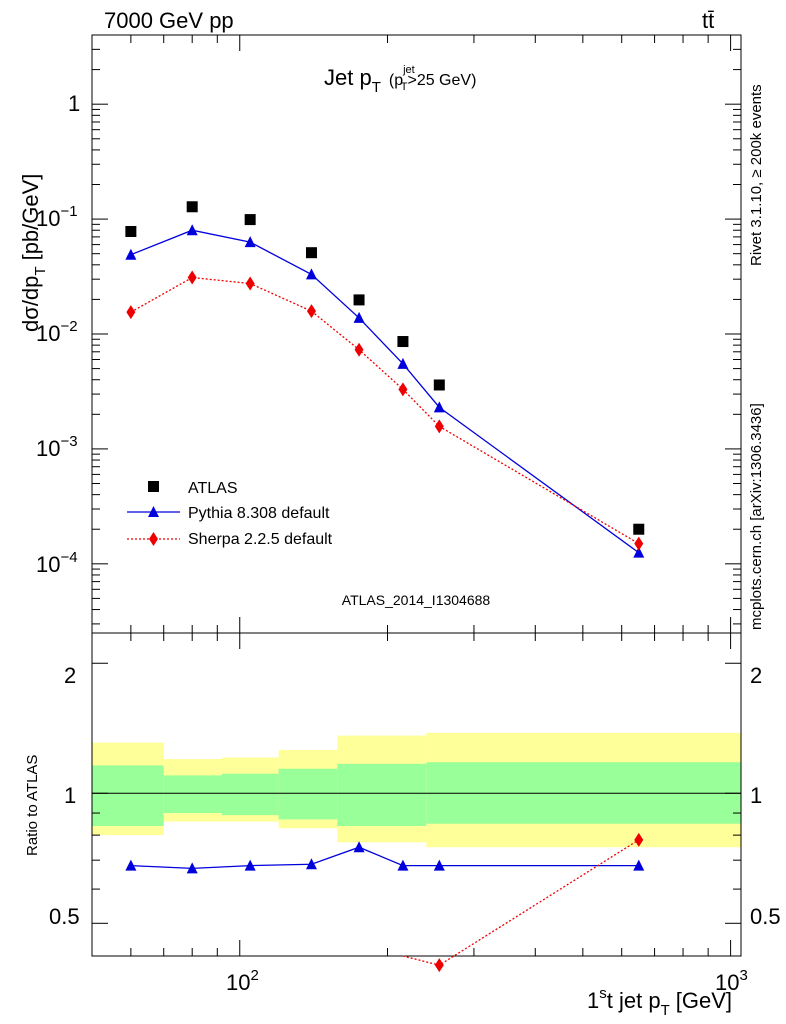 The height and width of the screenshot is (1024, 786). What do you see at coordinates (416, 600) in the screenshot?
I see `analysis-tag: ATLAS_2014_I1304688` at bounding box center [416, 600].